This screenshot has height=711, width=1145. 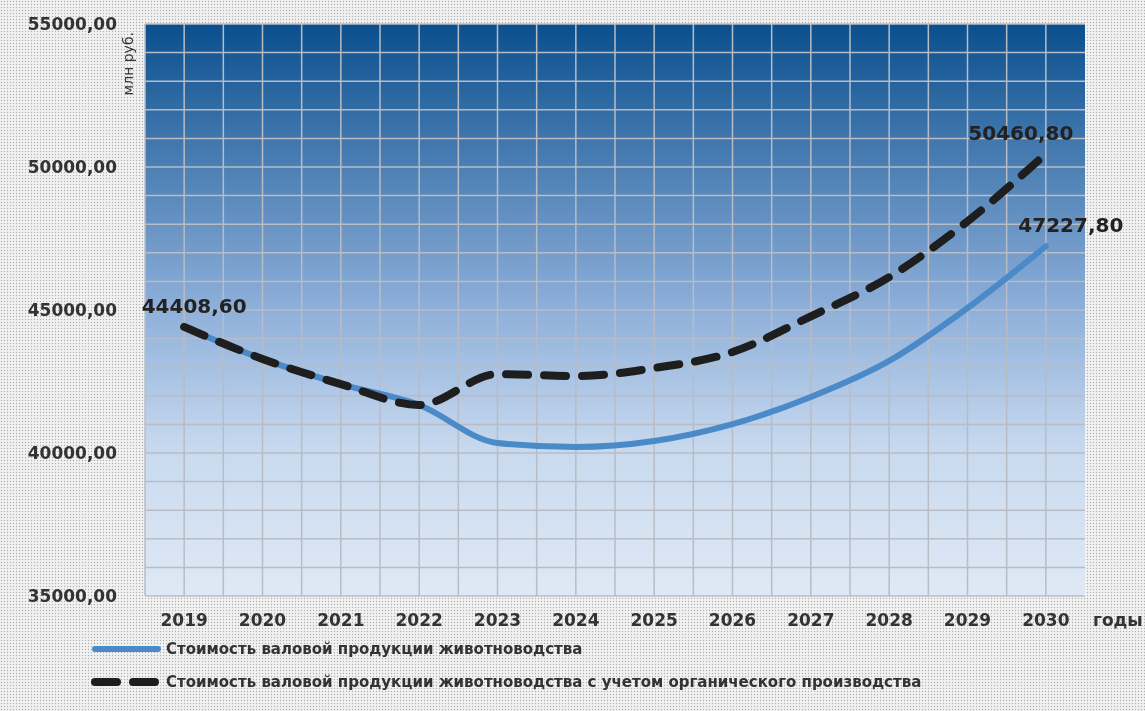 What do you see at coordinates (654, 620) in the screenshot?
I see `x-tick-label: 2025` at bounding box center [654, 620].